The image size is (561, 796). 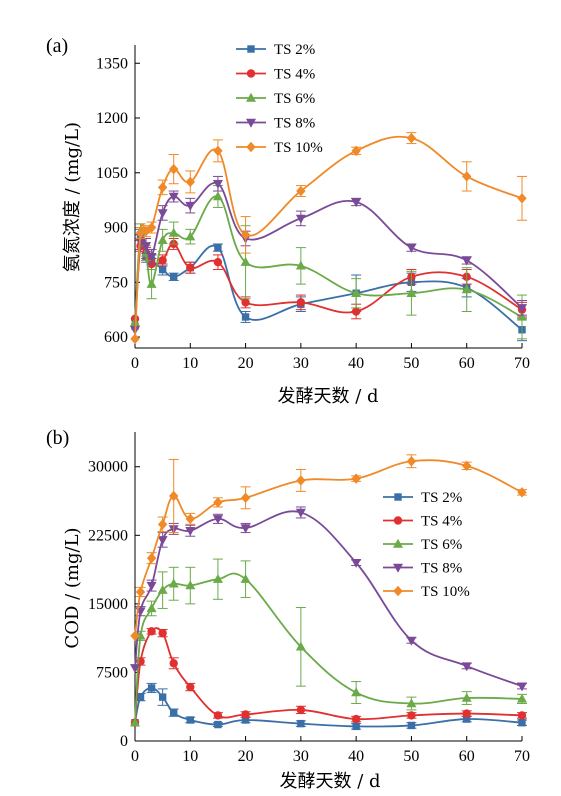 I want to click on x-tick-label: 50, so click(x=411, y=363).